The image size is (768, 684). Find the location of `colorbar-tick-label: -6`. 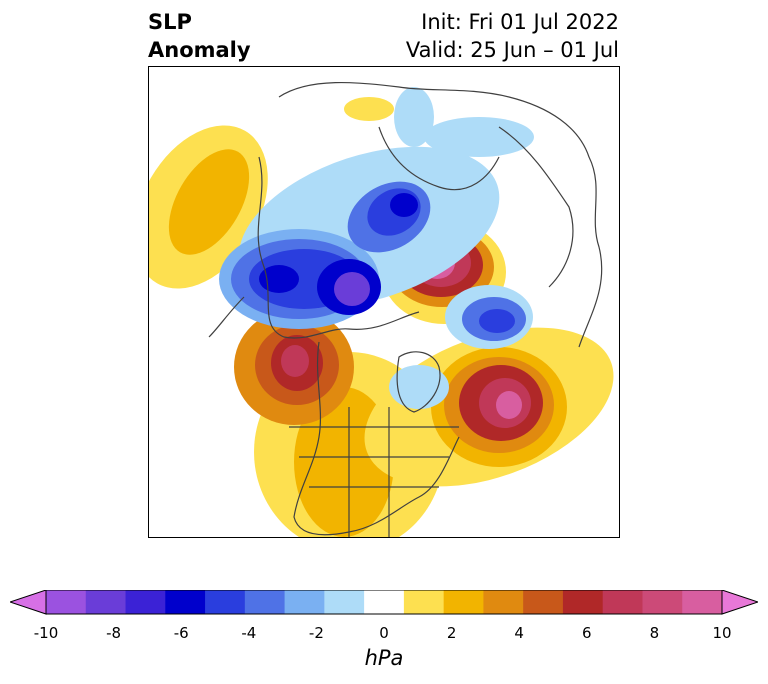

colorbar-tick-label: -6 is located at coordinates (181, 633).